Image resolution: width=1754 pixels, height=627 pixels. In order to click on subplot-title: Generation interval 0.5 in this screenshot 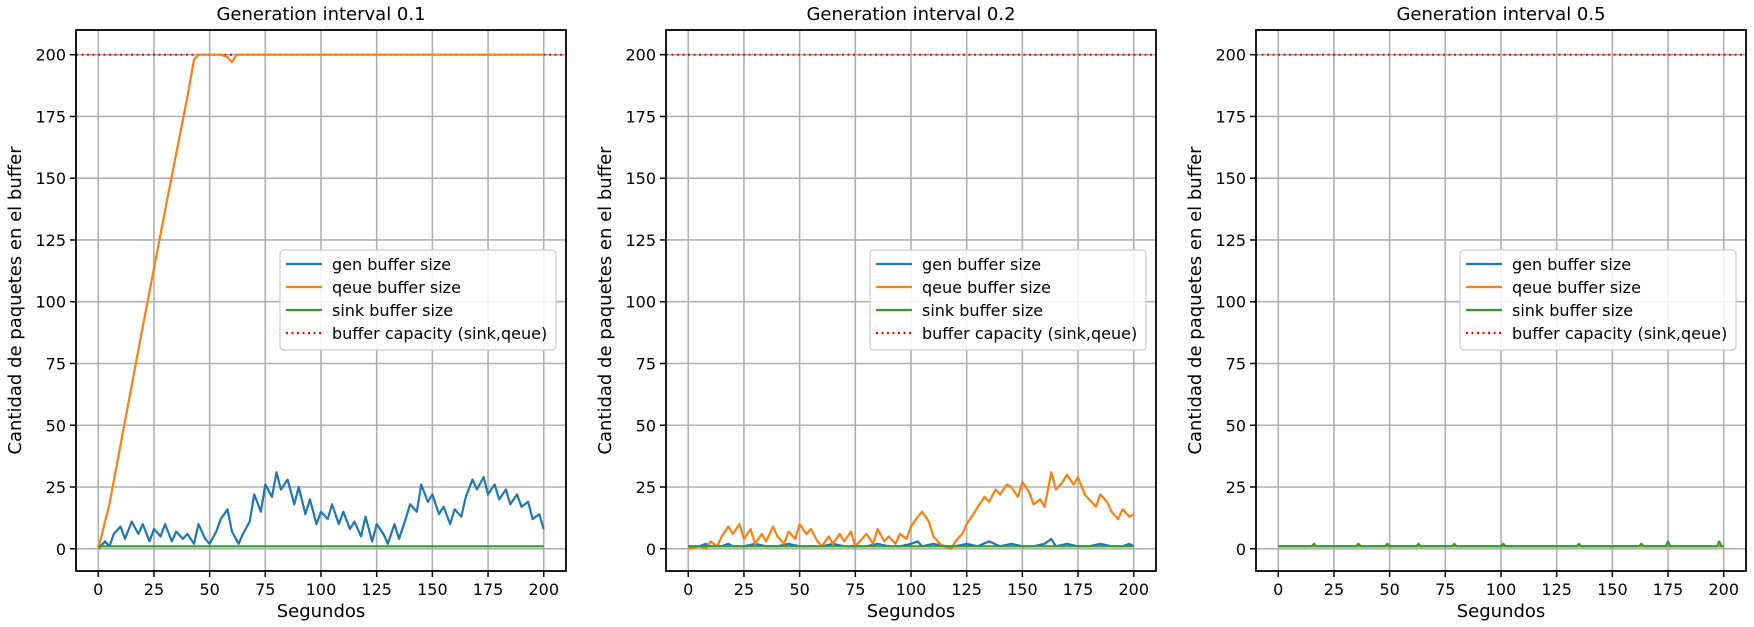, I will do `click(1500, 14)`.